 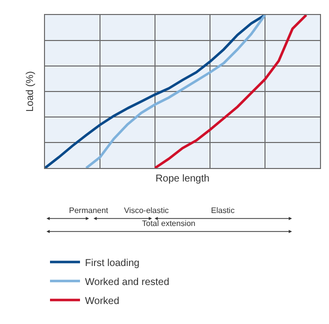 What do you see at coordinates (102, 301) in the screenshot?
I see `legend-label: Worked` at bounding box center [102, 301].